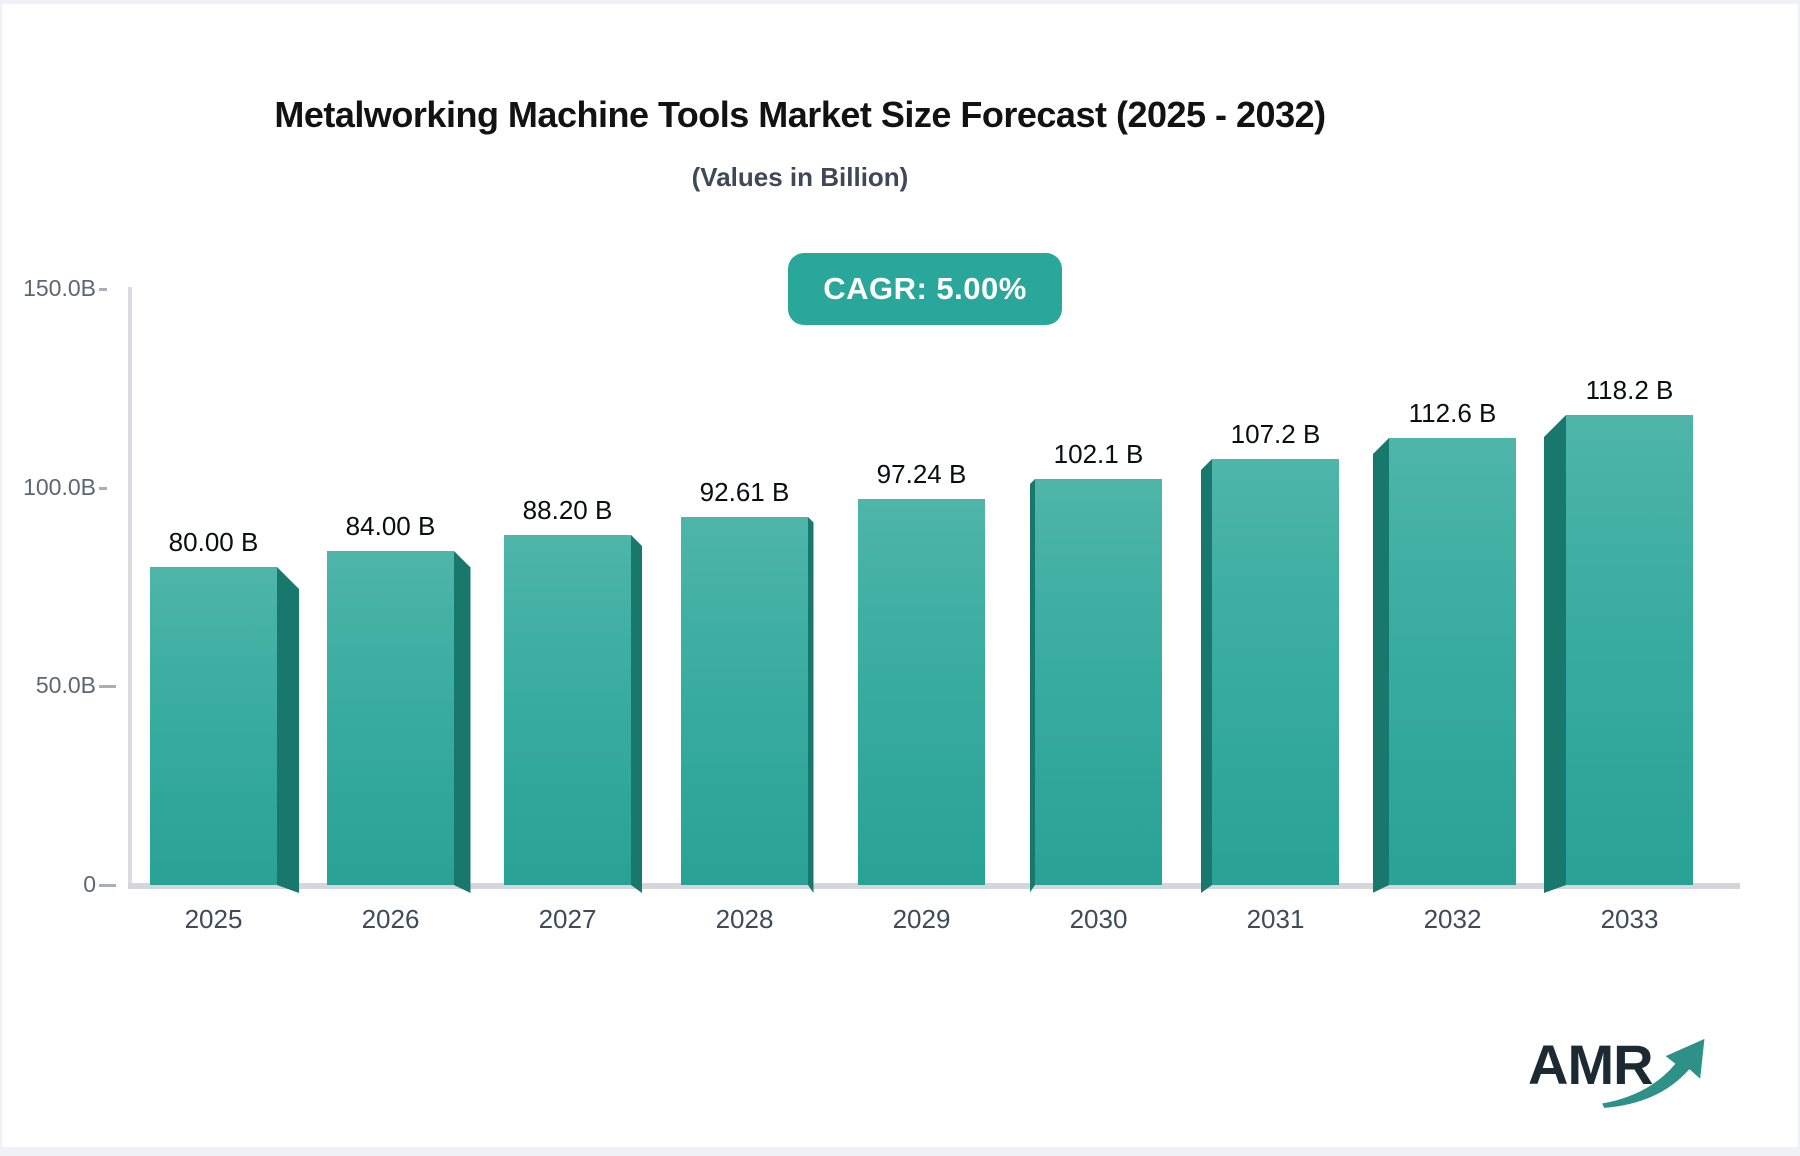 This screenshot has height=1156, width=1800. What do you see at coordinates (567, 510) in the screenshot?
I see `bar-value-label: 88.20 B` at bounding box center [567, 510].